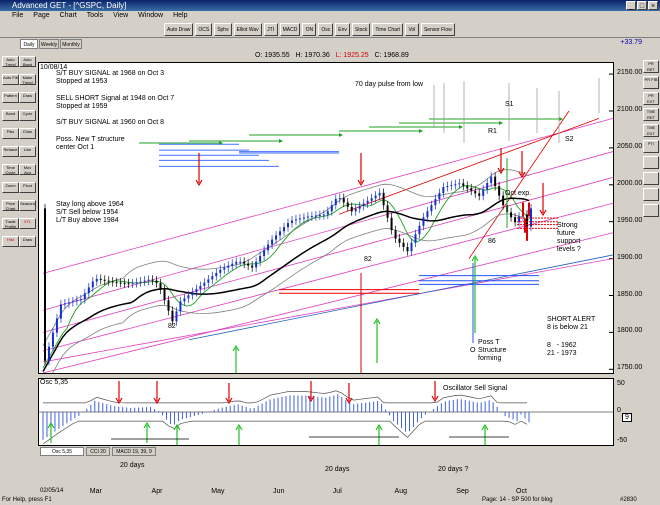 The height and width of the screenshot is (505, 660). What do you see at coordinates (95, 15) in the screenshot?
I see `menu-tools: Tools` at bounding box center [95, 15].